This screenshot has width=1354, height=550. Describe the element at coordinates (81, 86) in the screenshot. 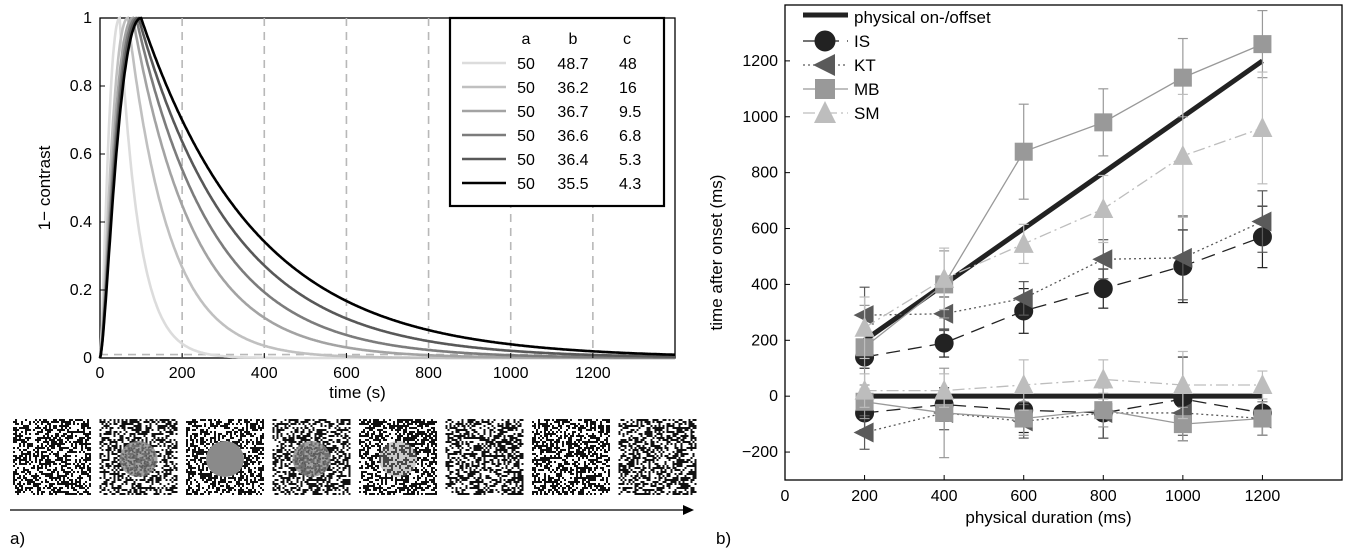

I see `y-tick-label: 0.8` at that location.